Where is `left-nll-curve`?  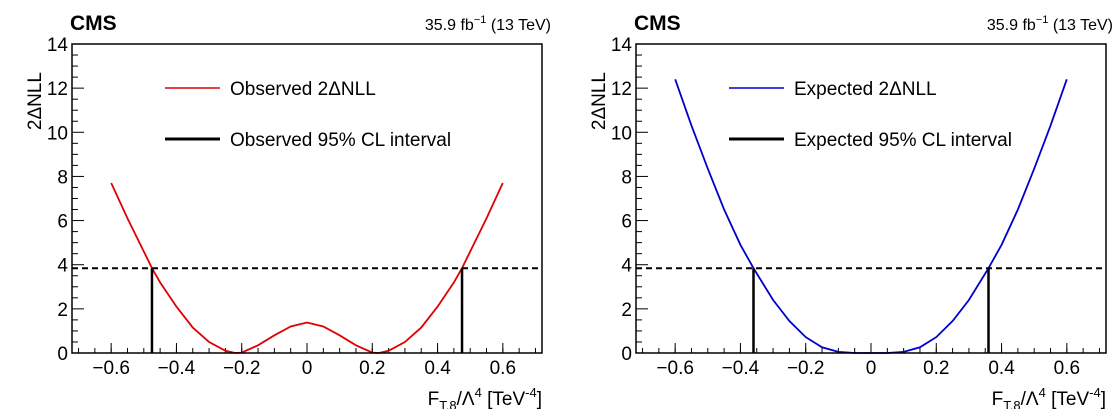 left-nll-curve is located at coordinates (307, 268).